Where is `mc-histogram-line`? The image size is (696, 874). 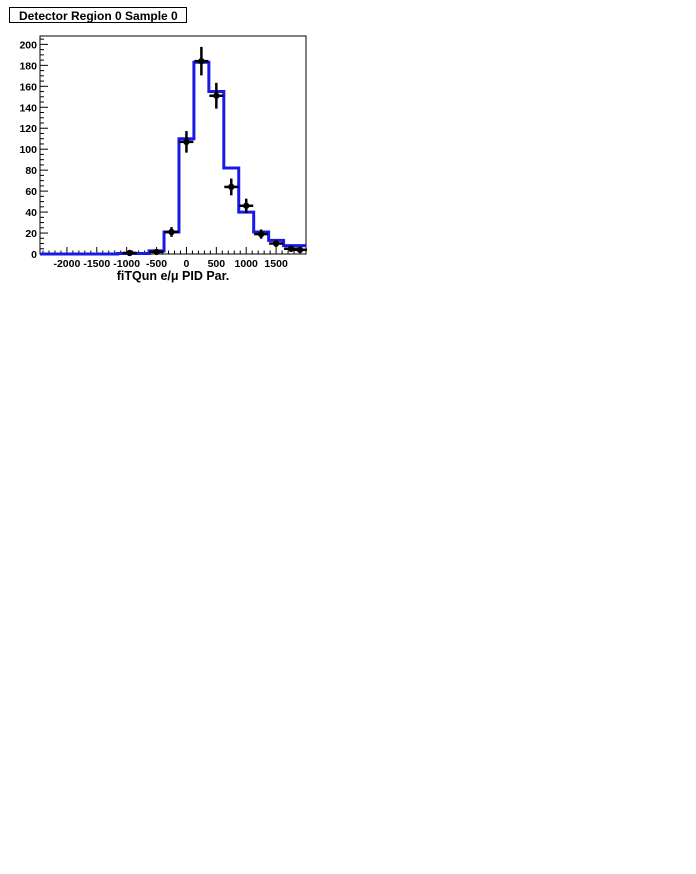 mc-histogram-line is located at coordinates (173, 158).